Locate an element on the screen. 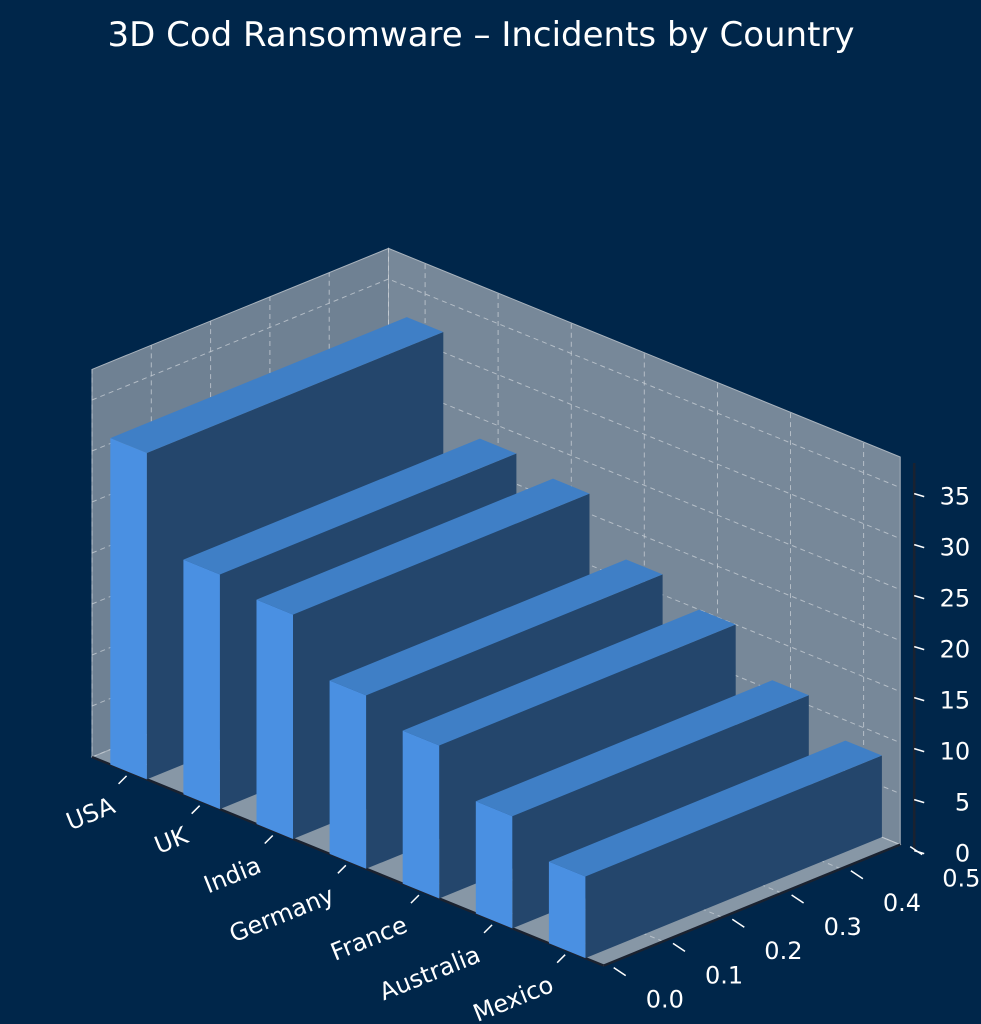 This screenshot has width=981, height=1024. bar is located at coordinates (715, 849).